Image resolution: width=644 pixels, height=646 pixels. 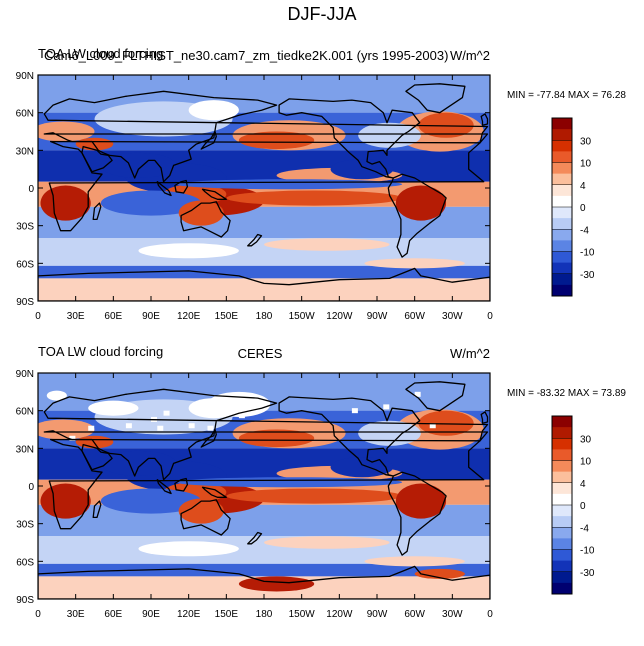 What do you see at coordinates (151, 316) in the screenshot?
I see `lon-tick-label: 90E` at bounding box center [151, 316].